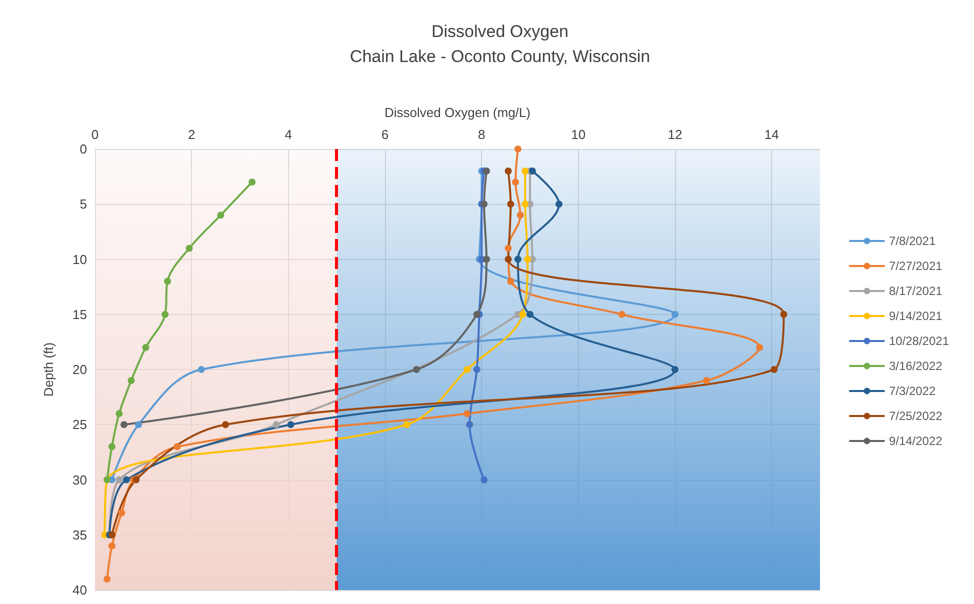 Image resolution: width=974 pixels, height=604 pixels. Describe the element at coordinates (912, 391) in the screenshot. I see `legend-label: 7/3/2022` at that location.